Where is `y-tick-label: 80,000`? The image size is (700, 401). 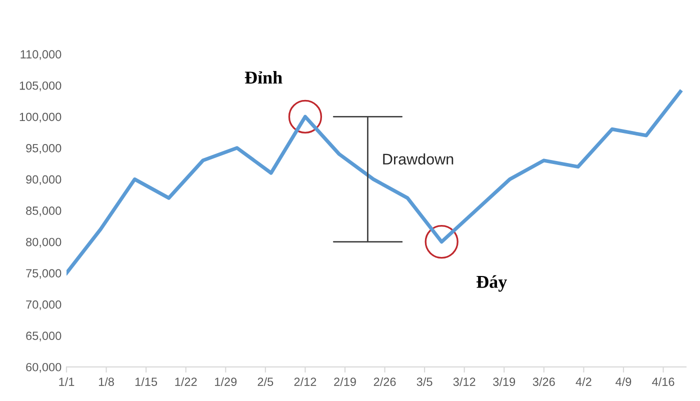
y-tick-label: 80,000 is located at coordinates (44, 243).